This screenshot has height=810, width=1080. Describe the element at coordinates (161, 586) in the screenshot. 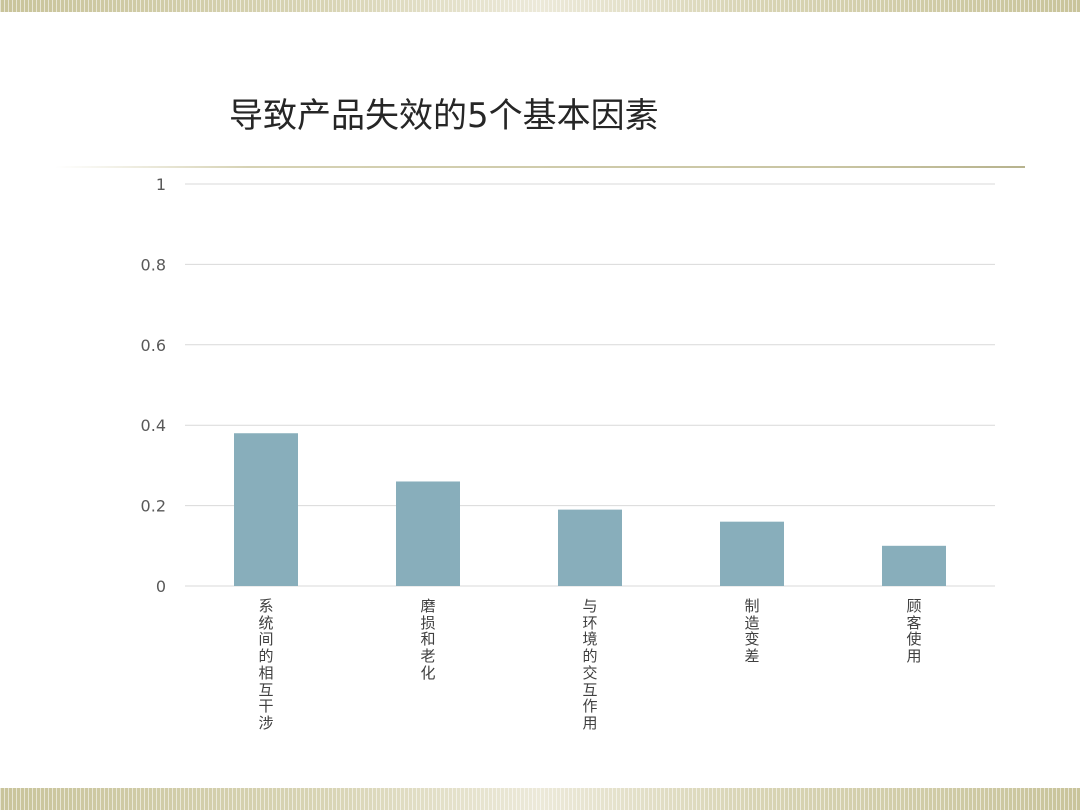

I see `y-tick-label: 0` at that location.